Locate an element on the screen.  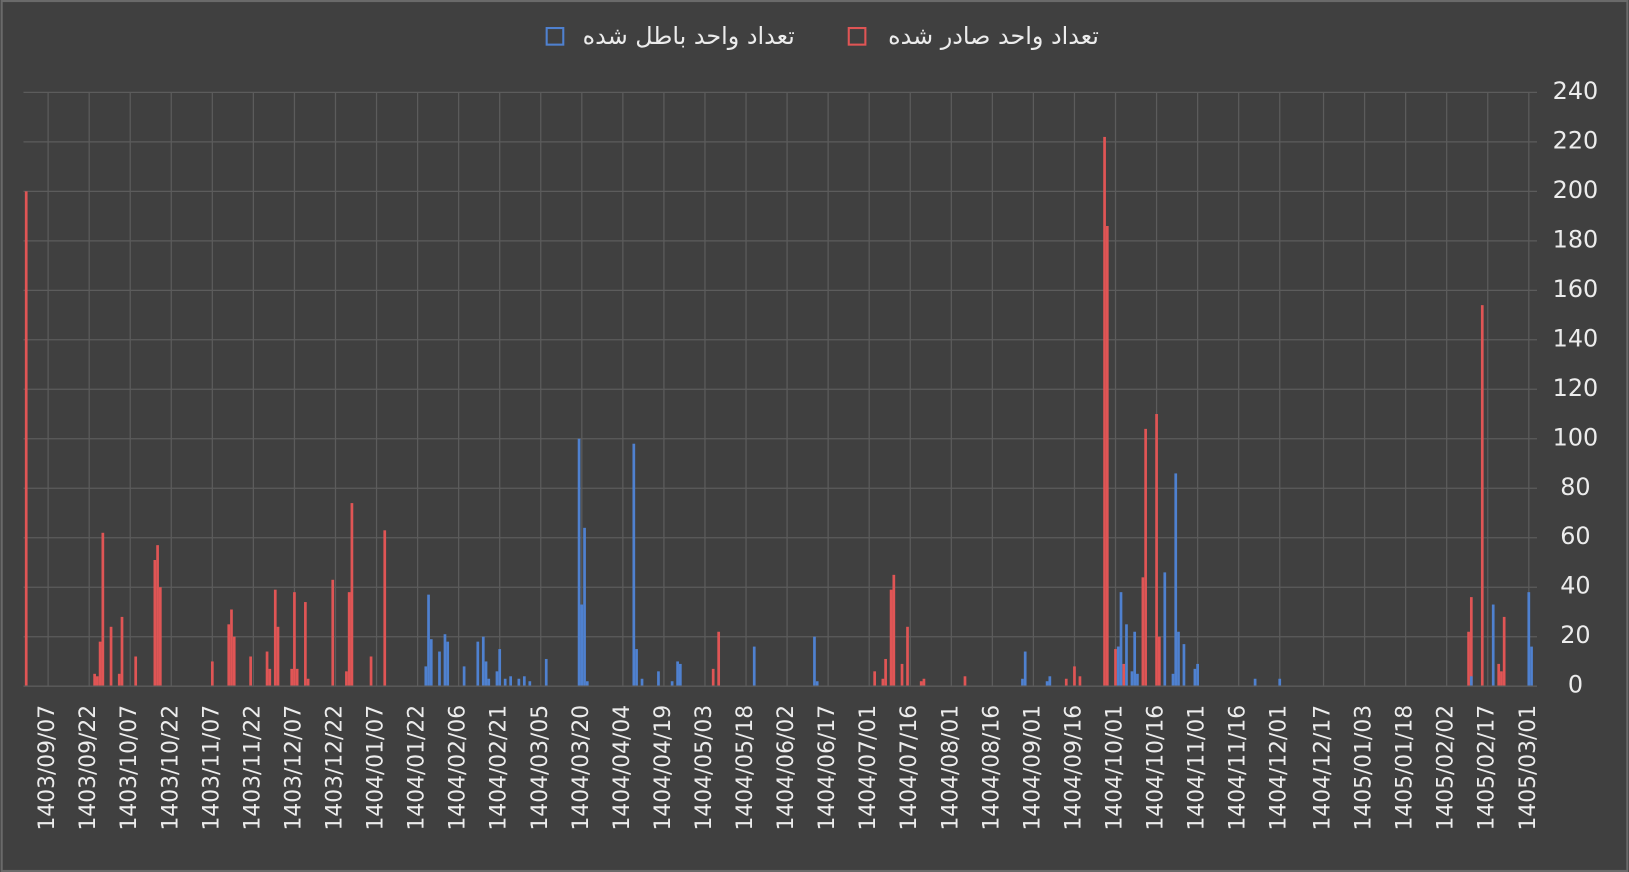
y-tick-label: 240 is located at coordinates (1576, 91).